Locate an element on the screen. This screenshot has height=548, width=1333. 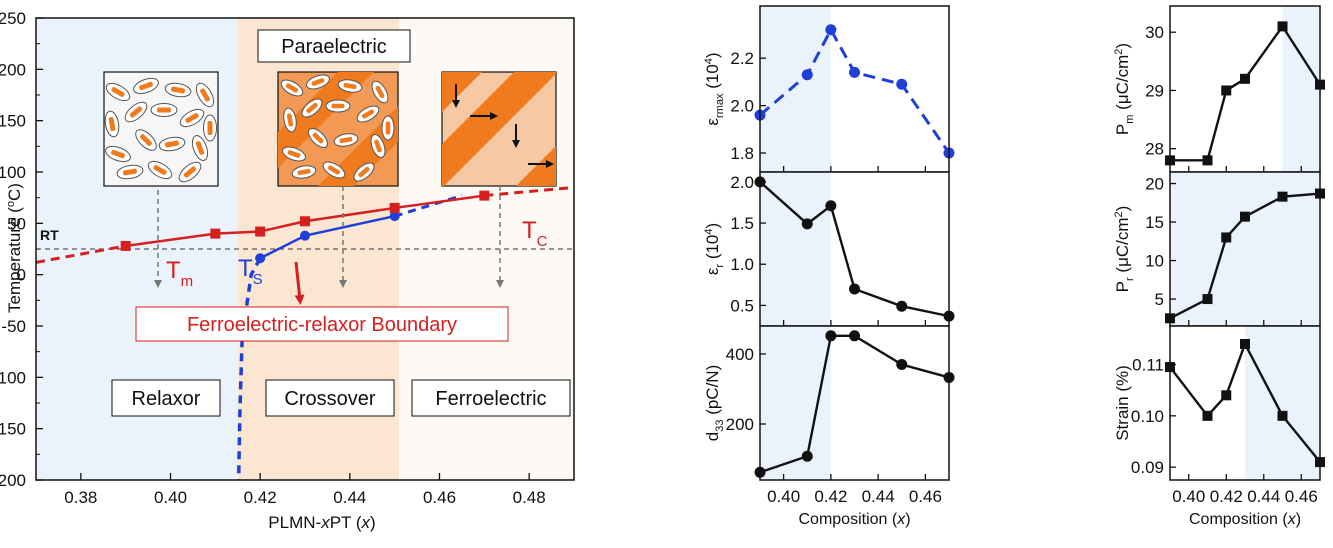
ferroelectric-label-box is located at coordinates (491, 398).